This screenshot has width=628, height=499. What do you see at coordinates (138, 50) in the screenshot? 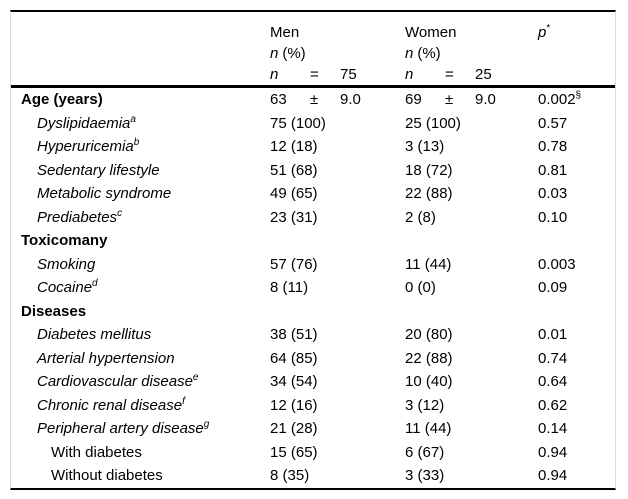
I see `empty-header-cell` at bounding box center [138, 50].